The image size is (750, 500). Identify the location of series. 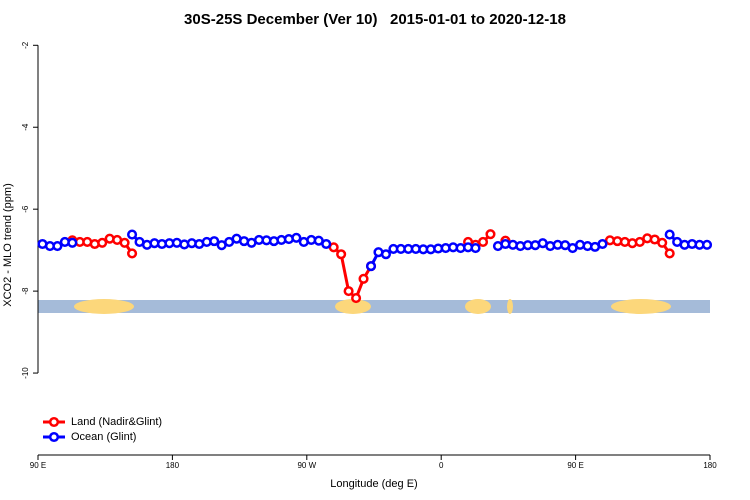
(375, 250).